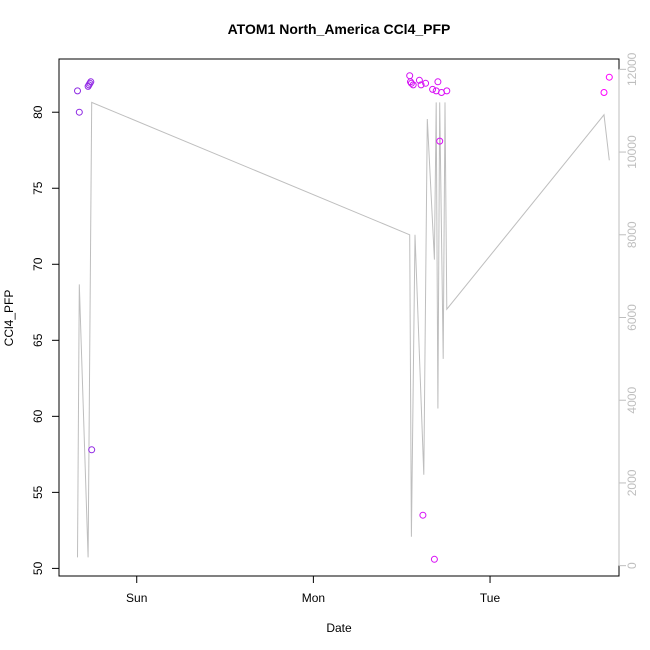 The width and height of the screenshot is (650, 650). Describe the element at coordinates (339, 29) in the screenshot. I see `chart-title: ATOM1 North_America CCl4_PFP` at that location.